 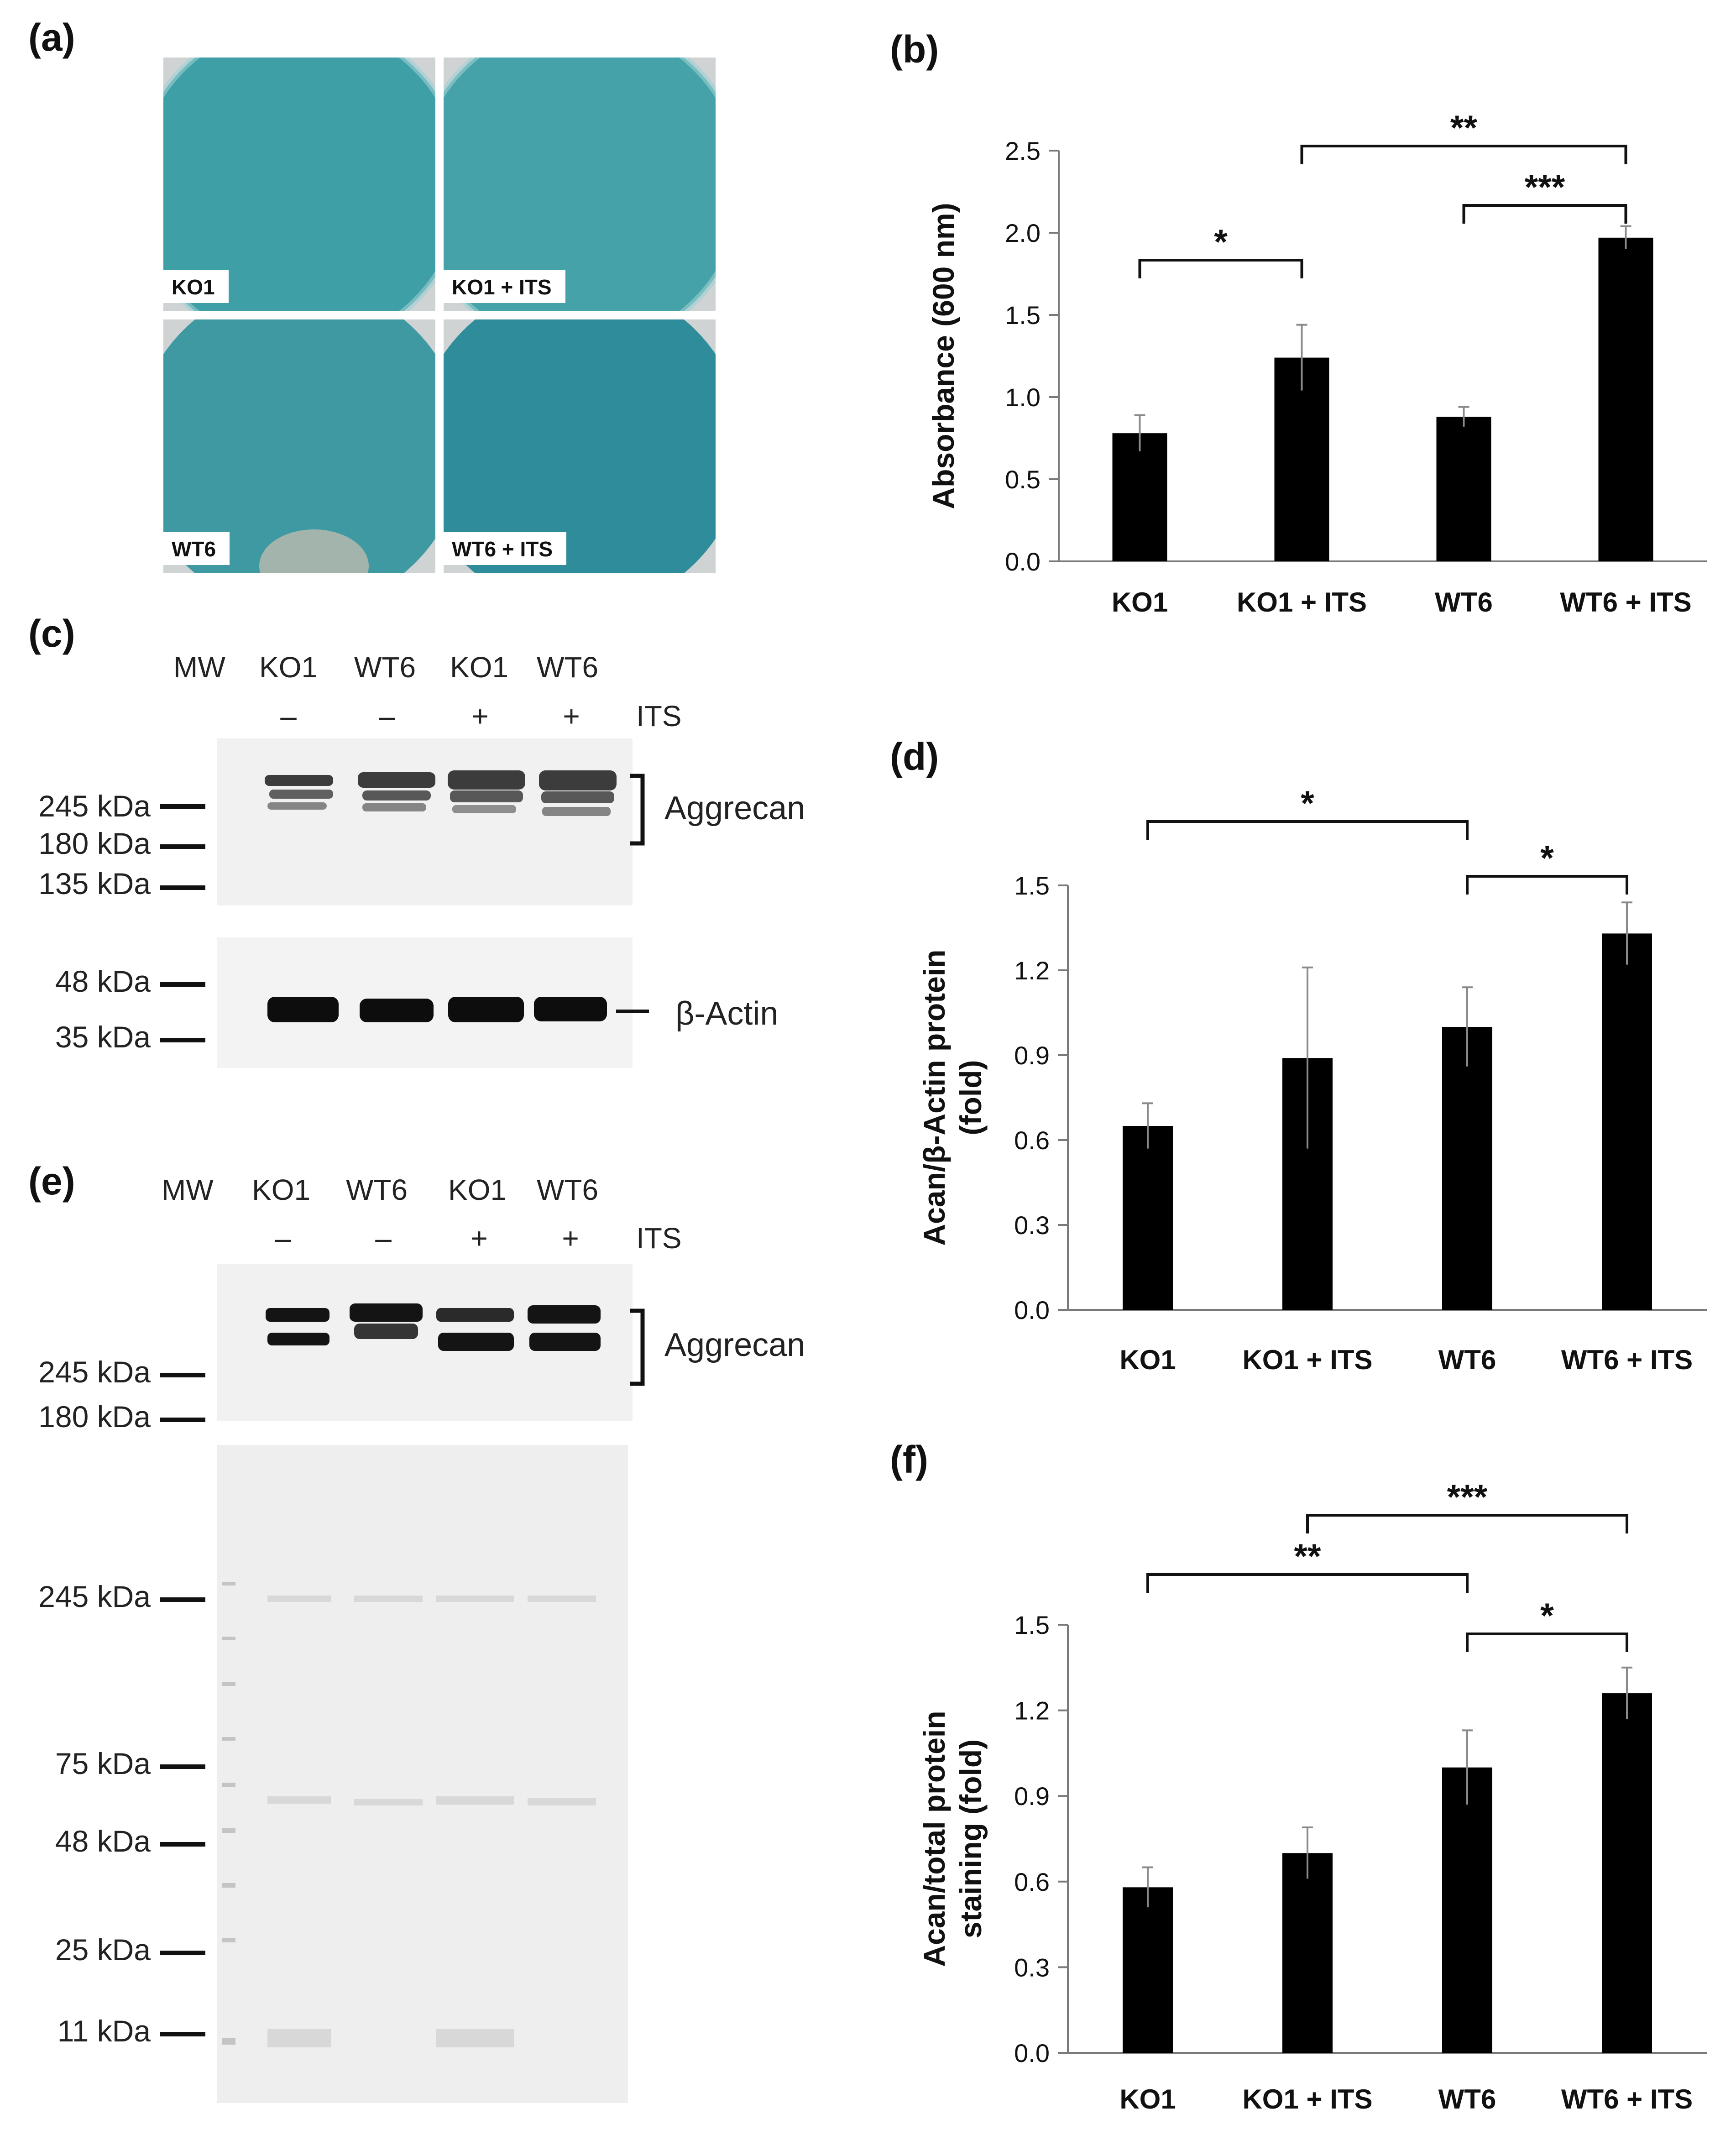 What do you see at coordinates (422, 1774) in the screenshot?
I see `total-protein-stain-e` at bounding box center [422, 1774].